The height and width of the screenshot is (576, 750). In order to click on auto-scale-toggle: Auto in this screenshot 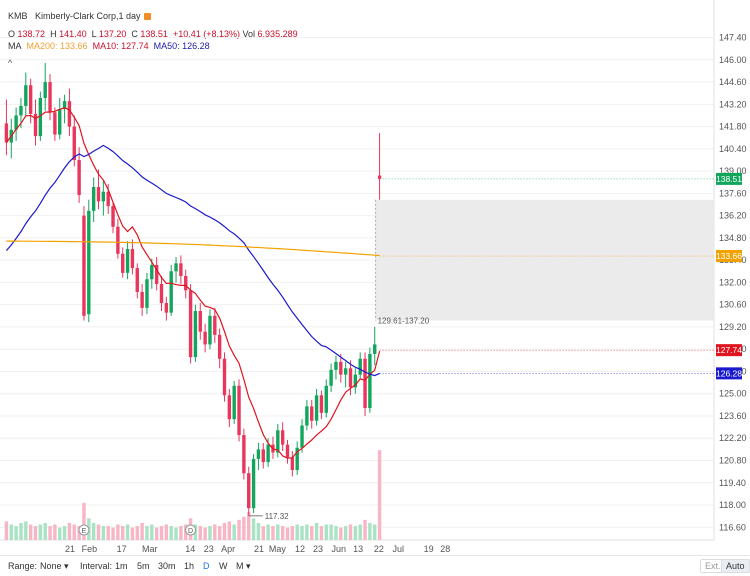, I will do `click(735, 566)`.